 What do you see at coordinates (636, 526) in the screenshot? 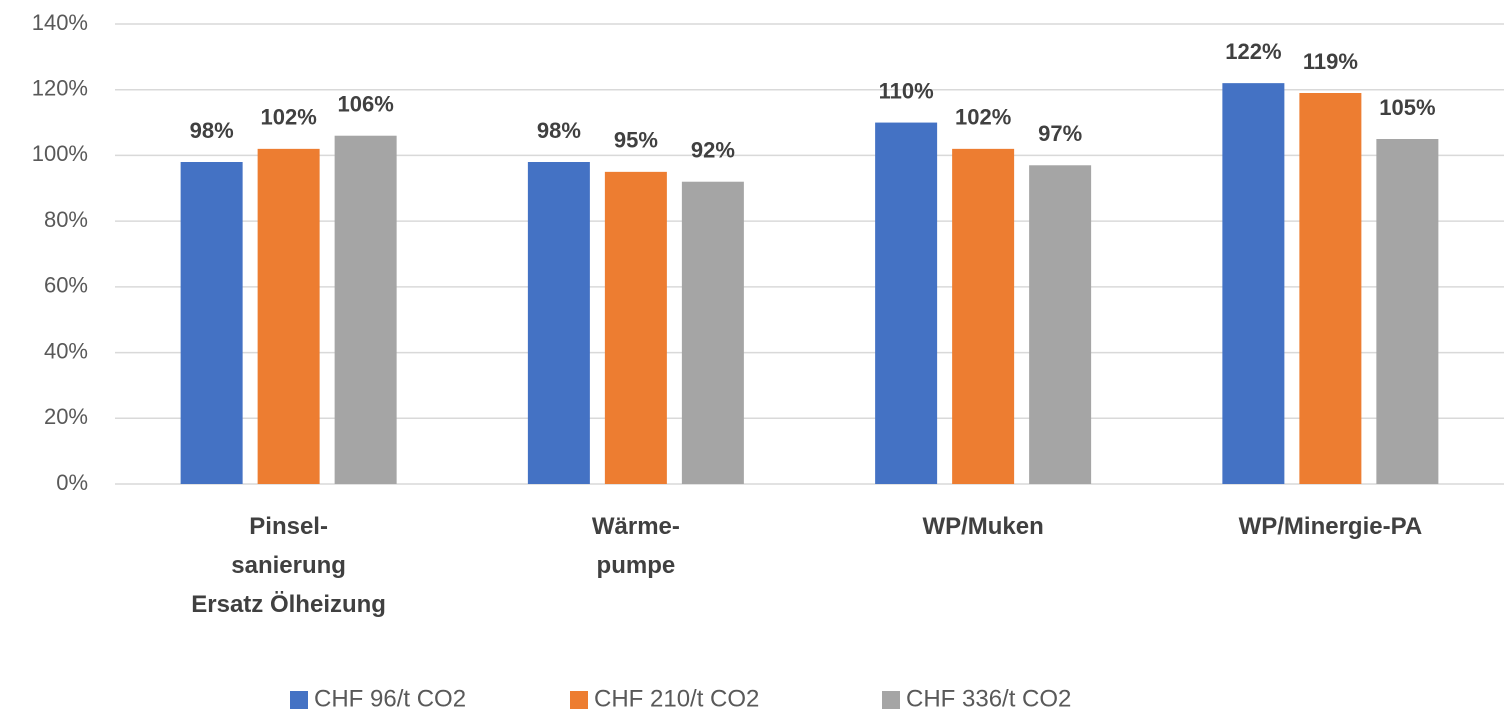
I see `x-tick-label-line: Wärme-` at bounding box center [636, 526].